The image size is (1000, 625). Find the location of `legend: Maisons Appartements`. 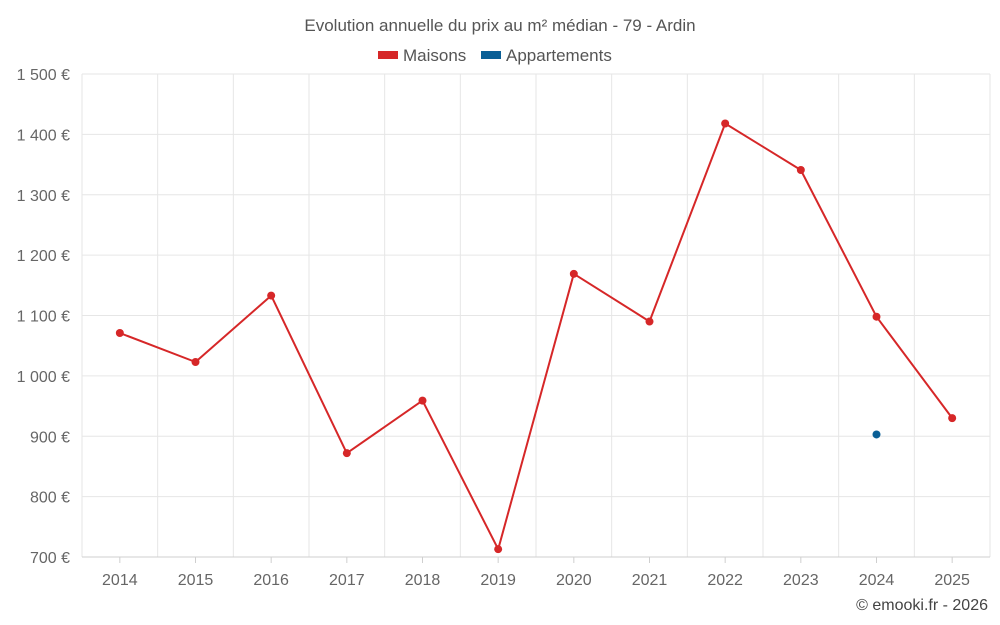

legend: Maisons Appartements is located at coordinates (495, 55).